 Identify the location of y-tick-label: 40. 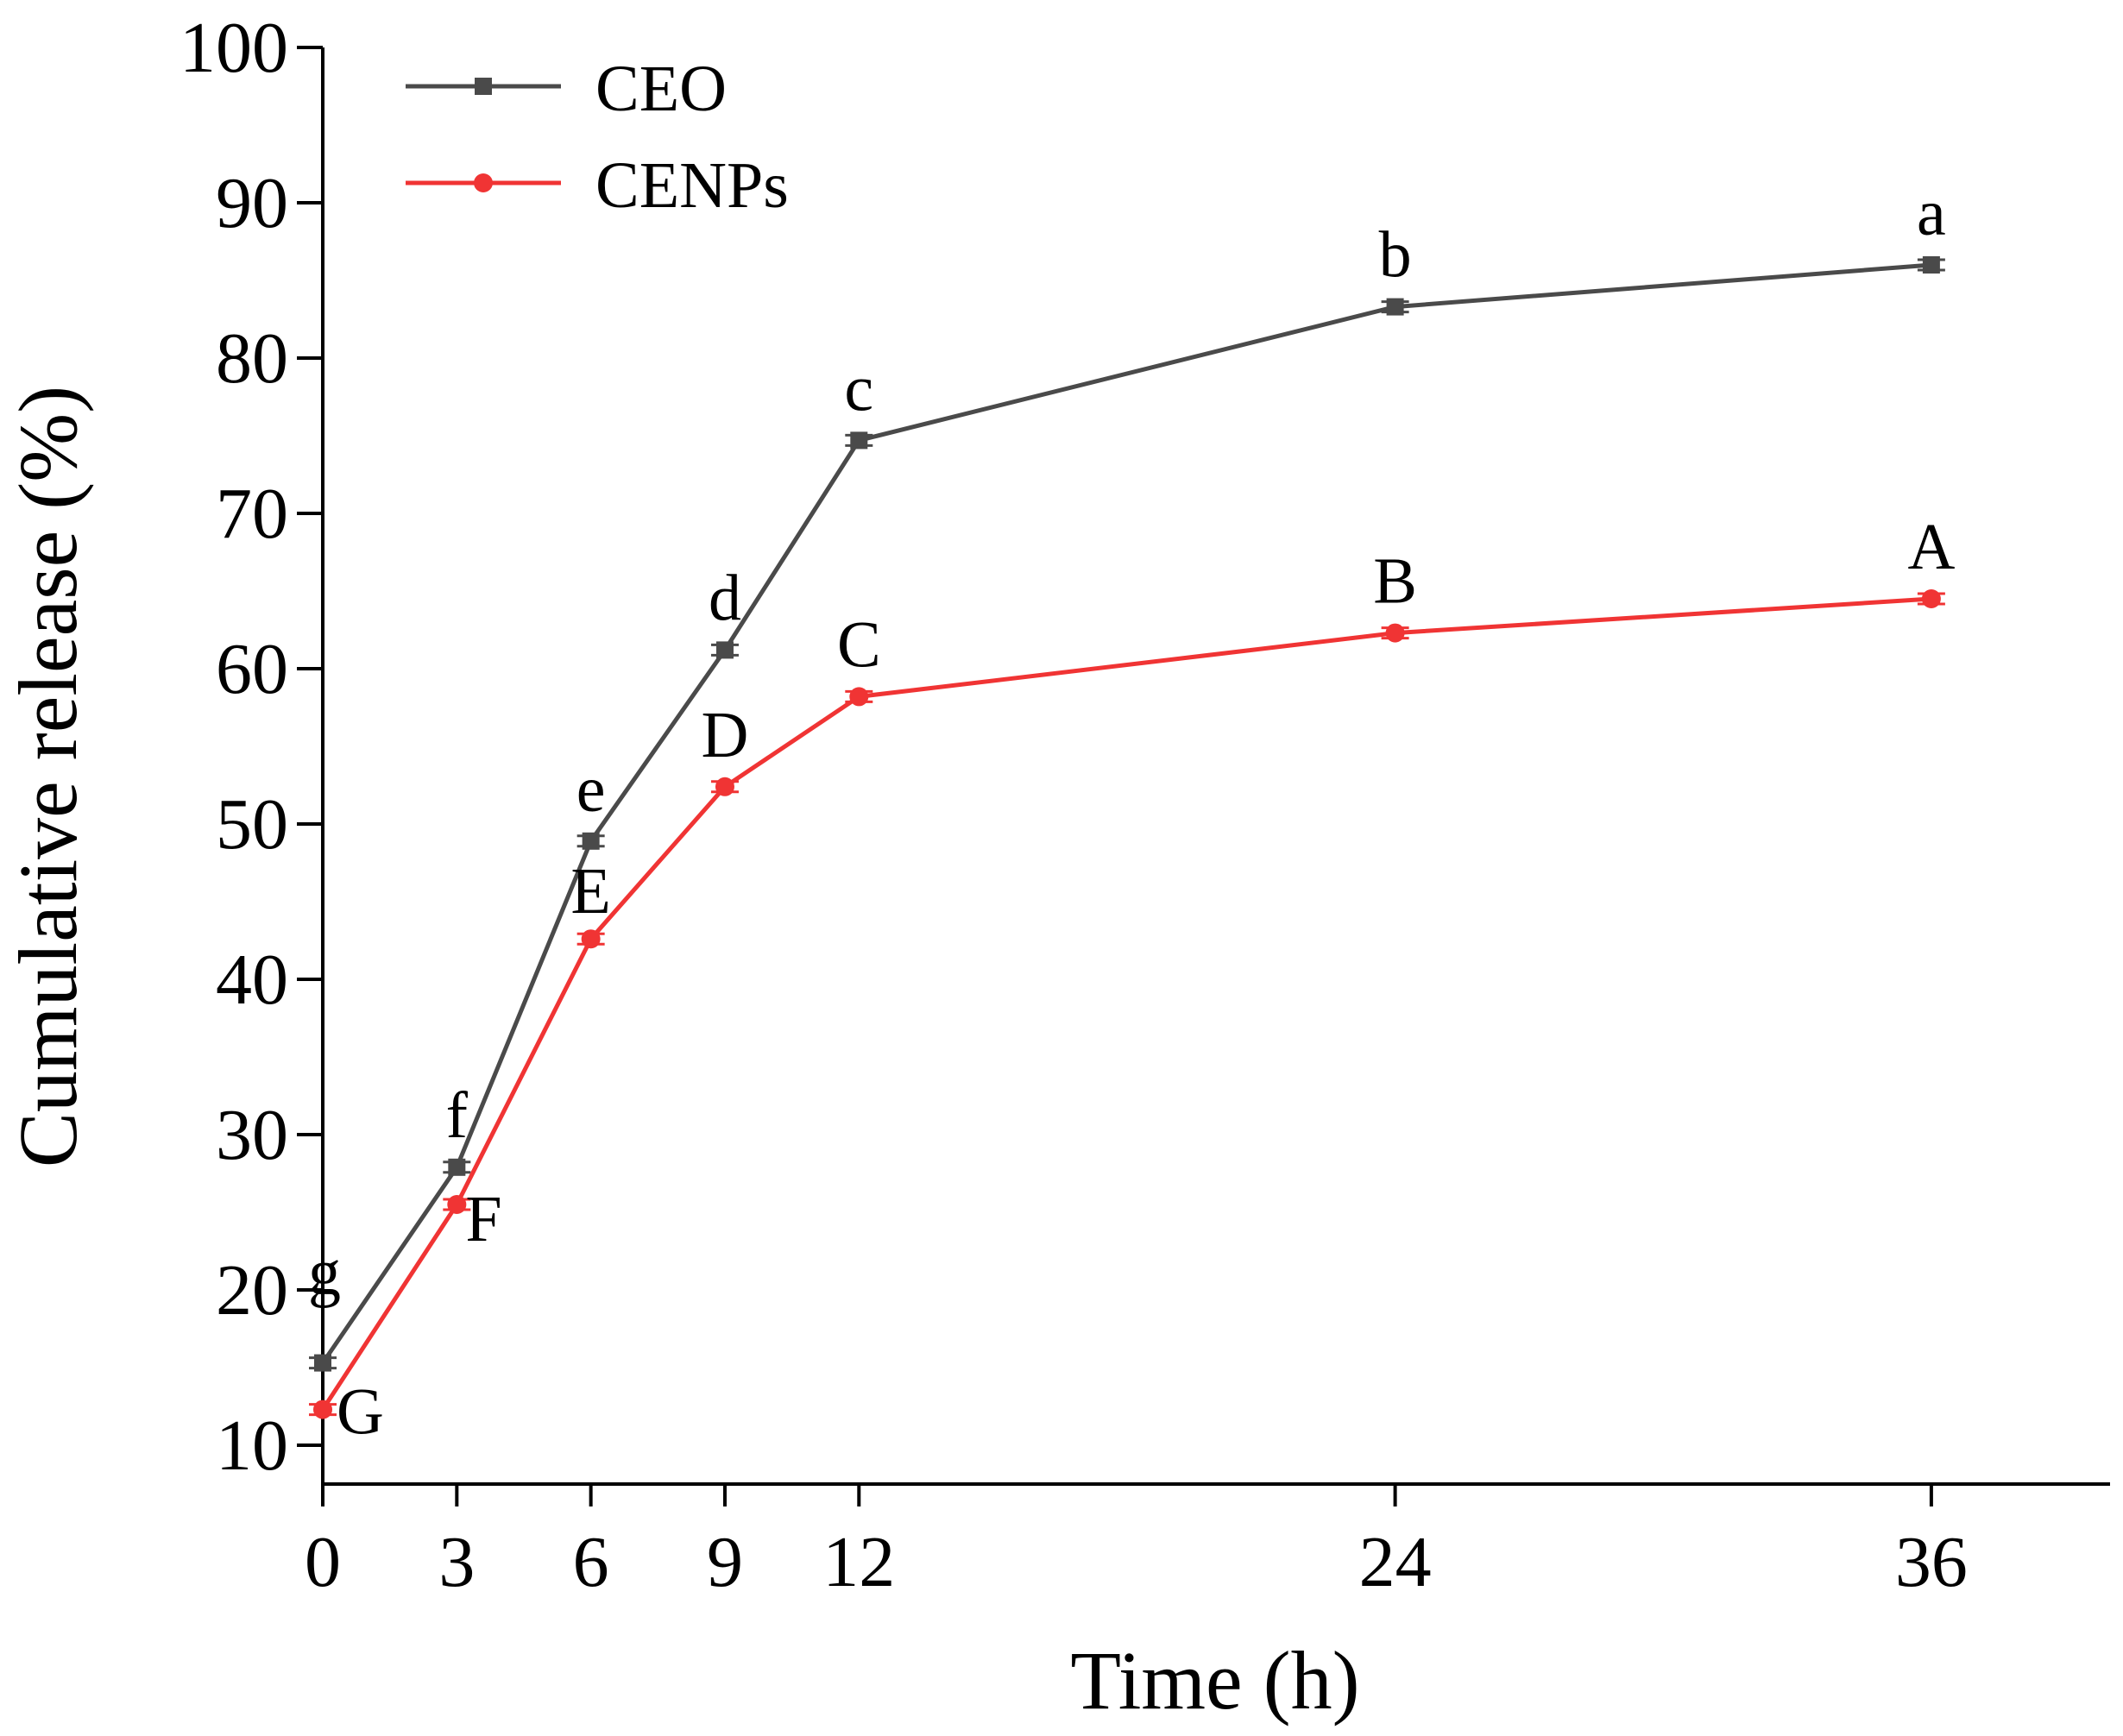
(252, 980).